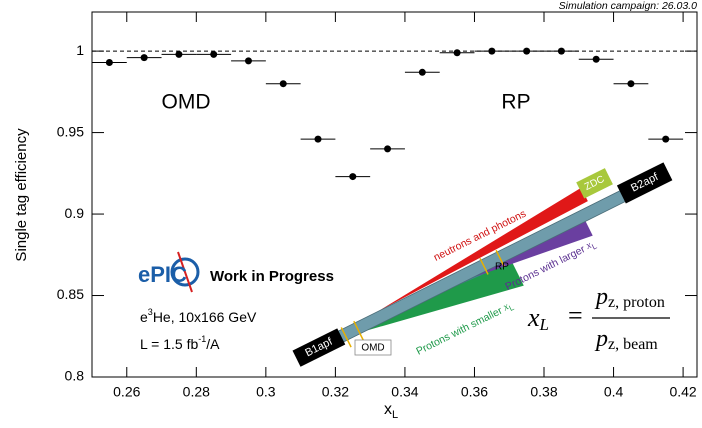 The image size is (702, 428). I want to click on x-tick-label: 0.38, so click(543, 392).